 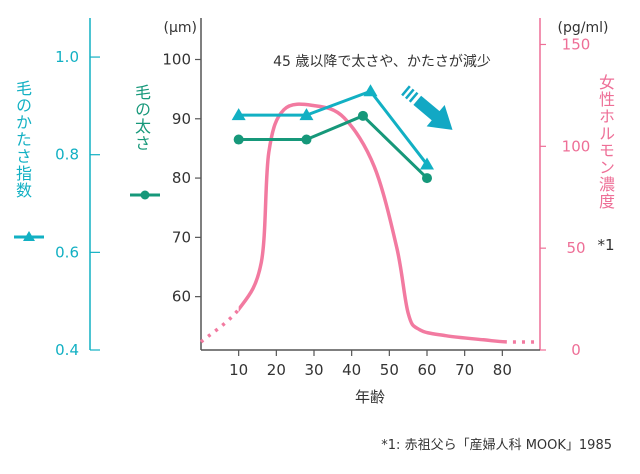 What do you see at coordinates (181, 119) in the screenshot?
I see `thickness-tick-label-3: 90` at bounding box center [181, 119].